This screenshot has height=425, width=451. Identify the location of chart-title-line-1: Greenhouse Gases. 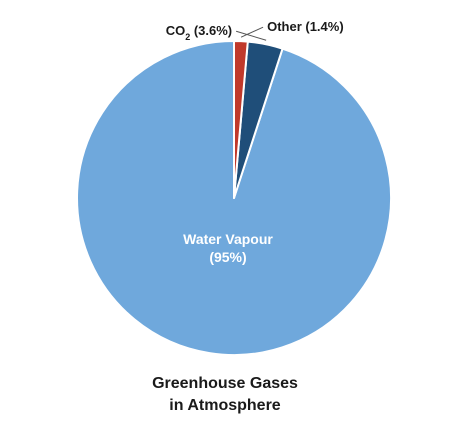
(225, 383).